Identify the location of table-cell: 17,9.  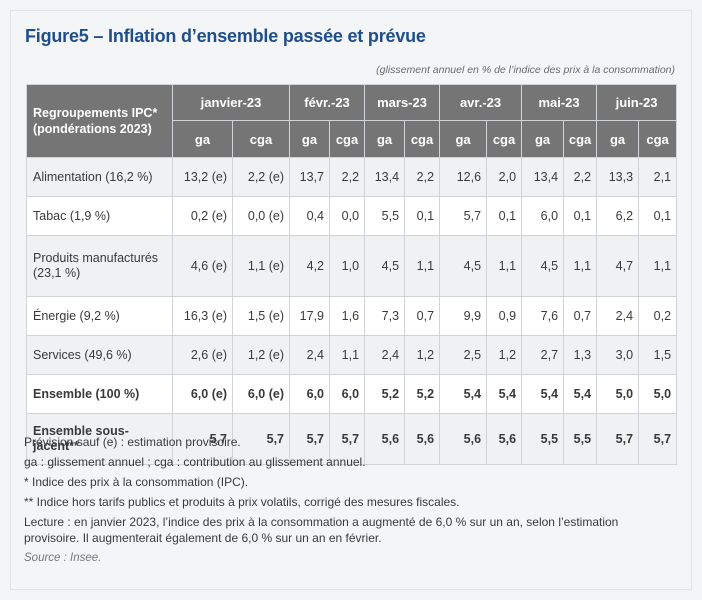
(310, 316).